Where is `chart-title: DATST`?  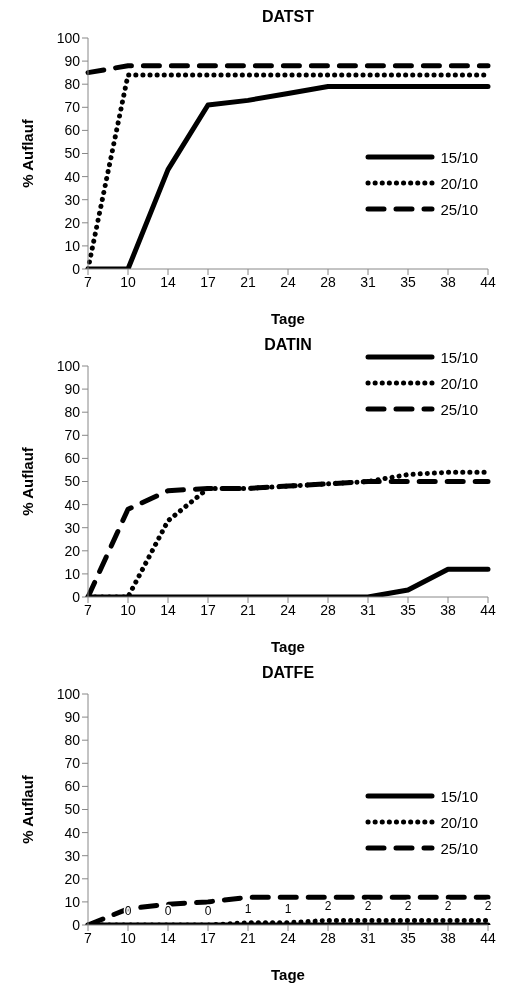
chart-title: DATST is located at coordinates (288, 17).